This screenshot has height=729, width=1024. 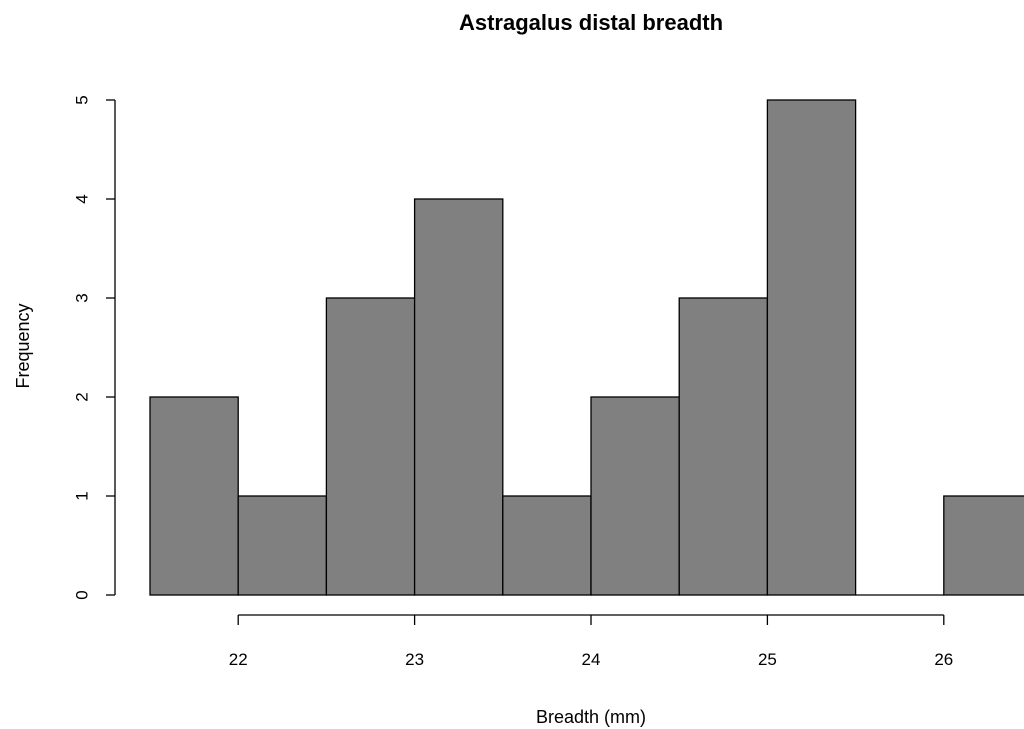 What do you see at coordinates (591, 641) in the screenshot?
I see `x-axis: 22 23 24 25 26` at bounding box center [591, 641].